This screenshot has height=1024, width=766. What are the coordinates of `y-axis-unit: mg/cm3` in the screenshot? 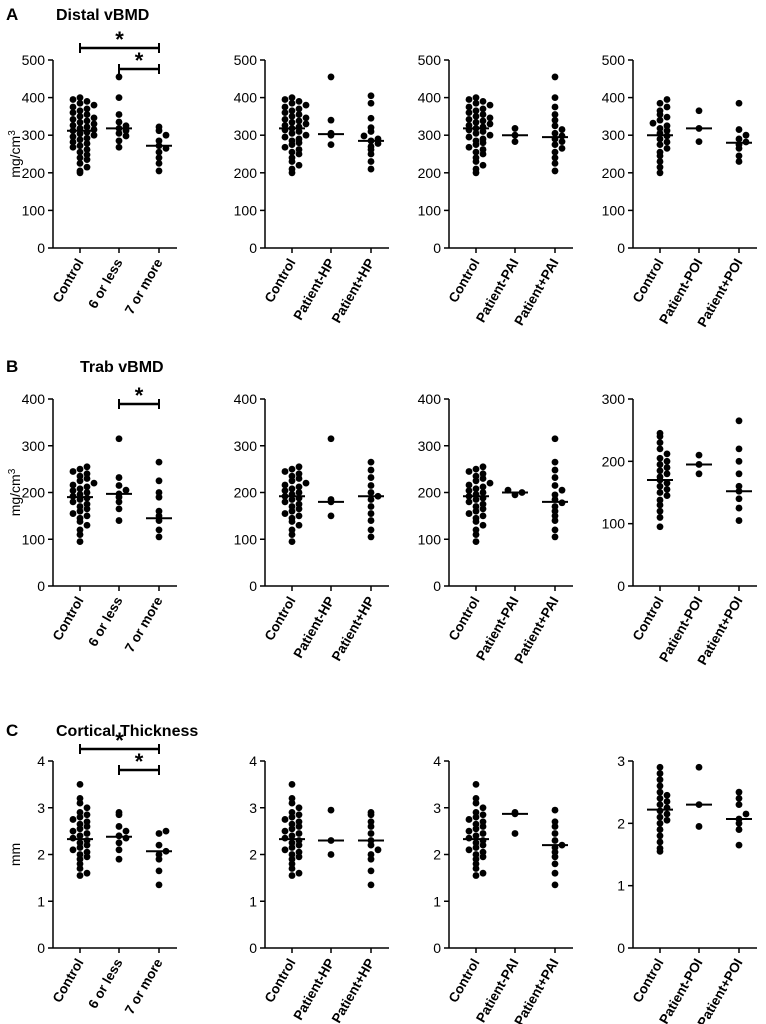 It's located at (15, 492).